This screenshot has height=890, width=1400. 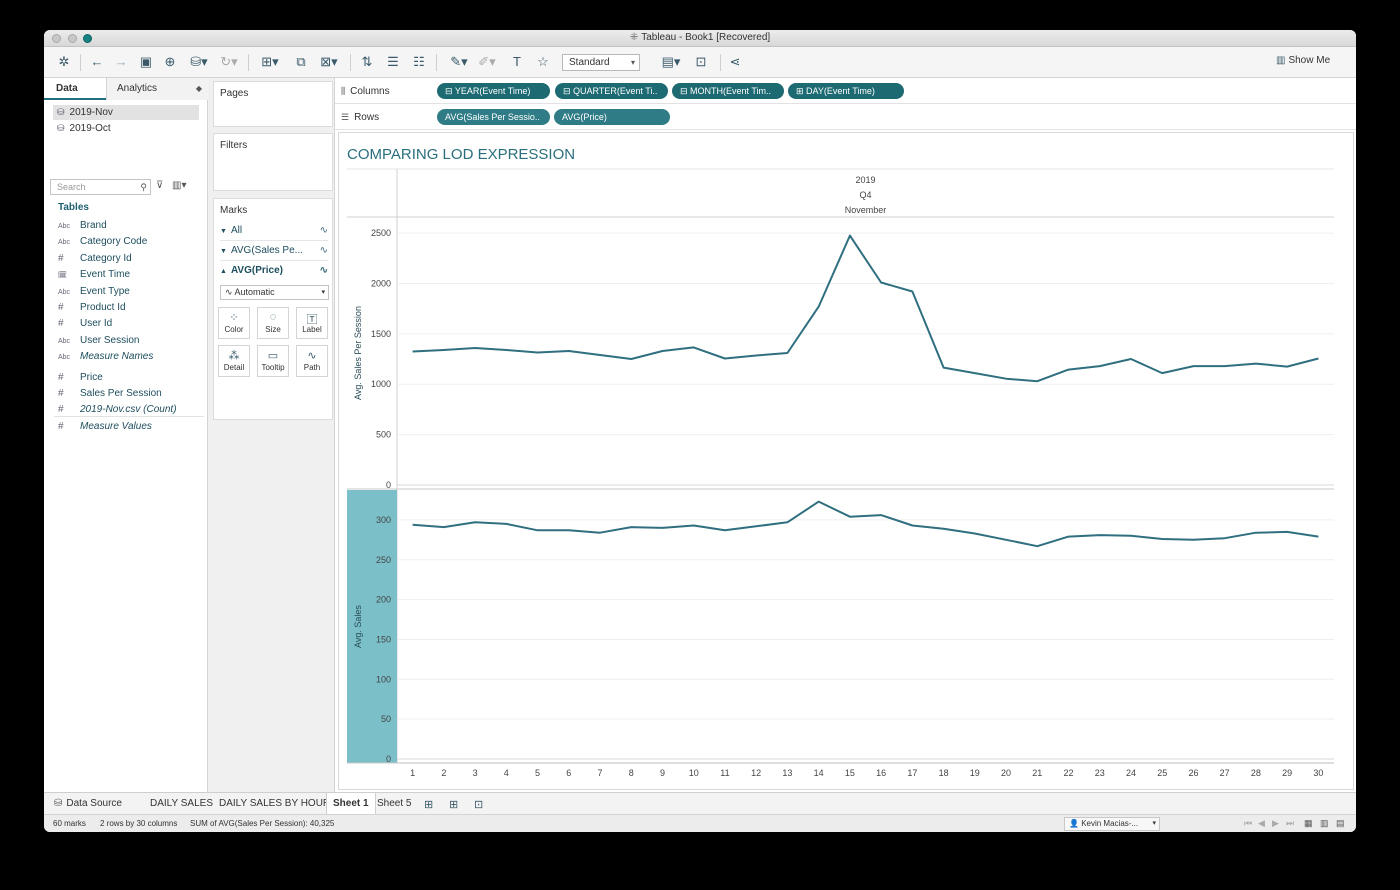 I want to click on duplicate-sheet-icon: ⧉, so click(x=301, y=61).